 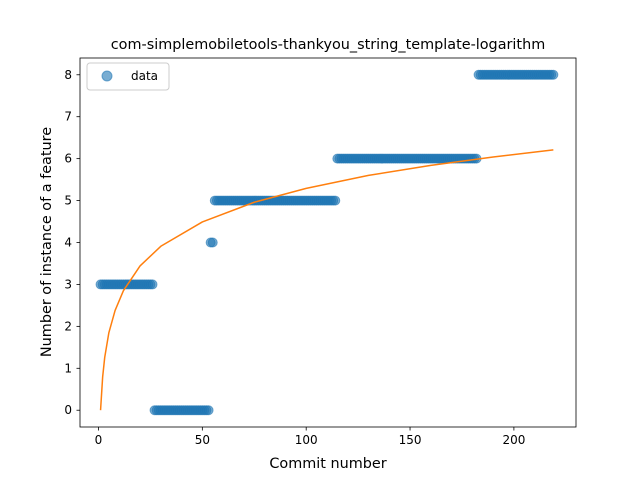 I want to click on y-tick-label: 8, so click(x=68, y=75).